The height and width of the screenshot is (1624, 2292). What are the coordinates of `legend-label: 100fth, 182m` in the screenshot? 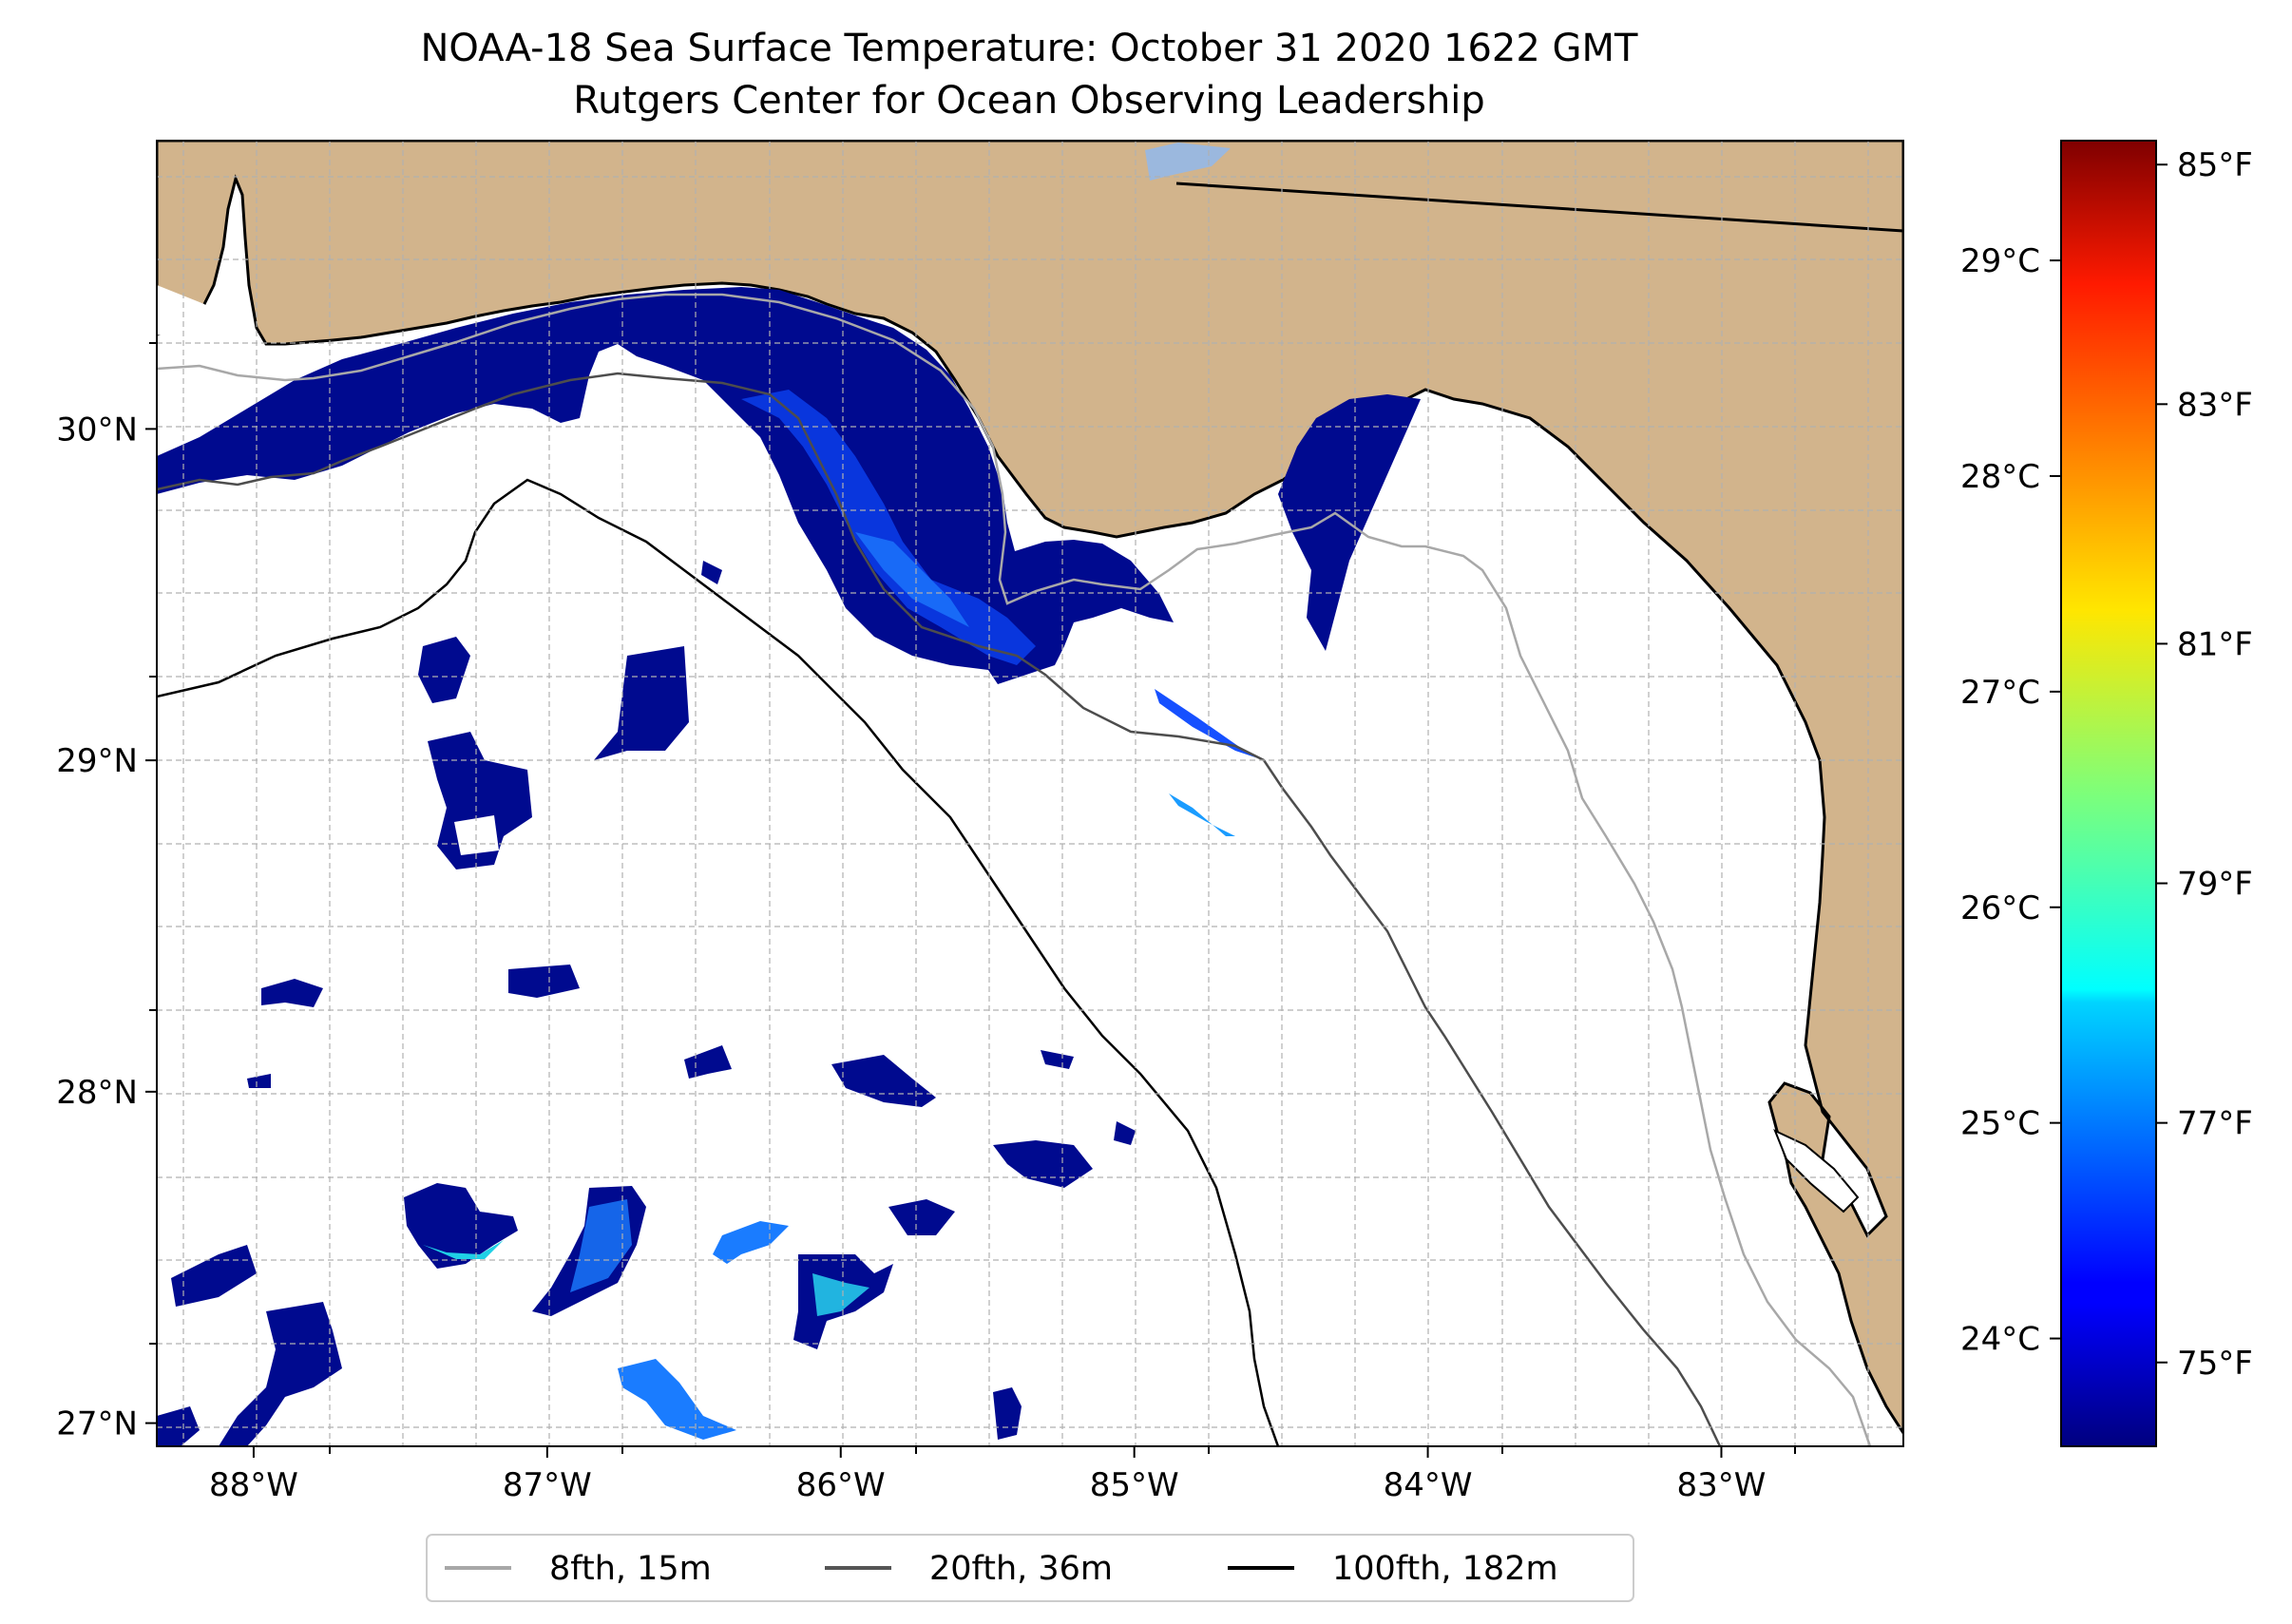 It's located at (1445, 1569).